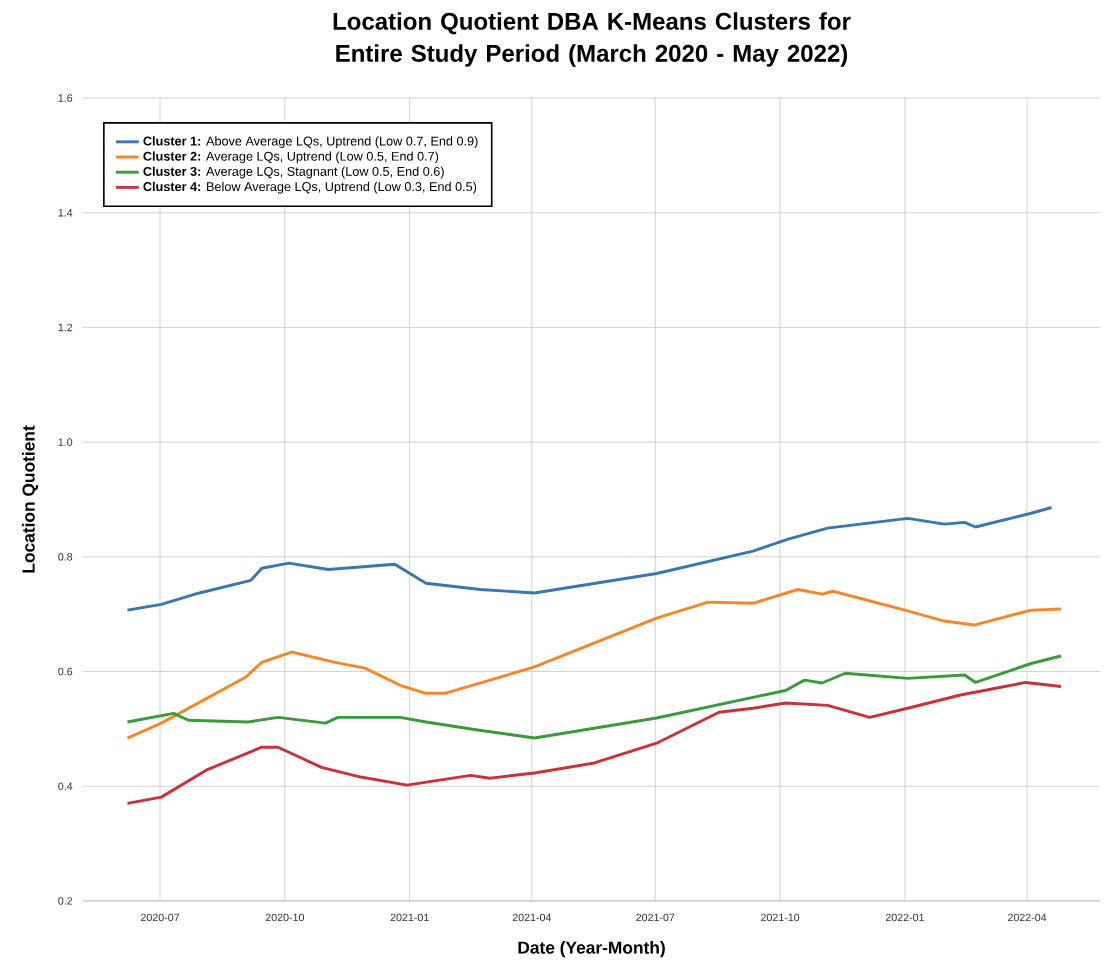  Describe the element at coordinates (65, 98) in the screenshot. I see `y-tick-label: 1.6` at that location.